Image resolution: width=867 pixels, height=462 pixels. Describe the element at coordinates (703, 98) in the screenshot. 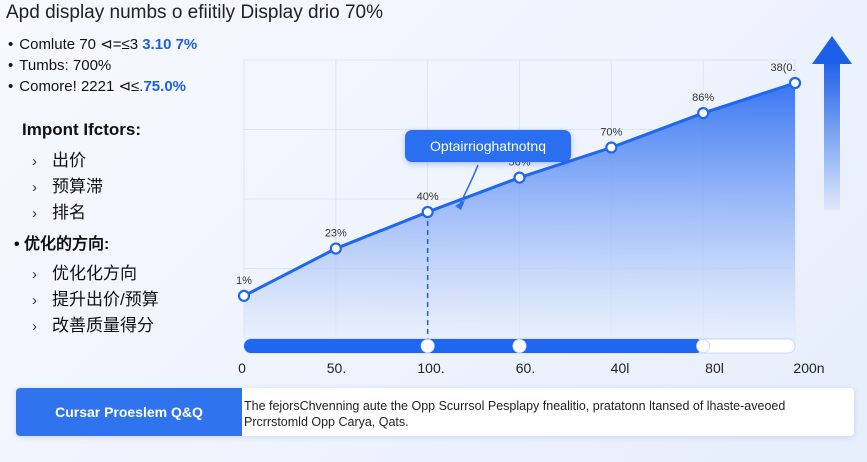

I see `data-label: 86%` at that location.